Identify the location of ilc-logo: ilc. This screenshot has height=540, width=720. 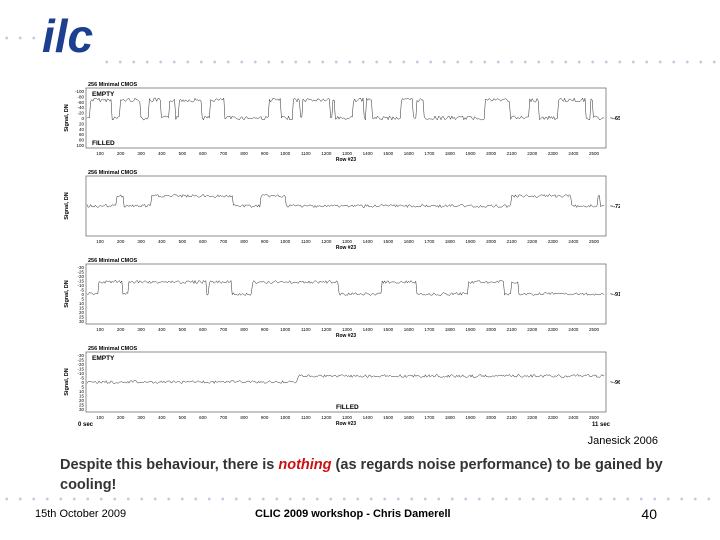
(67, 36).